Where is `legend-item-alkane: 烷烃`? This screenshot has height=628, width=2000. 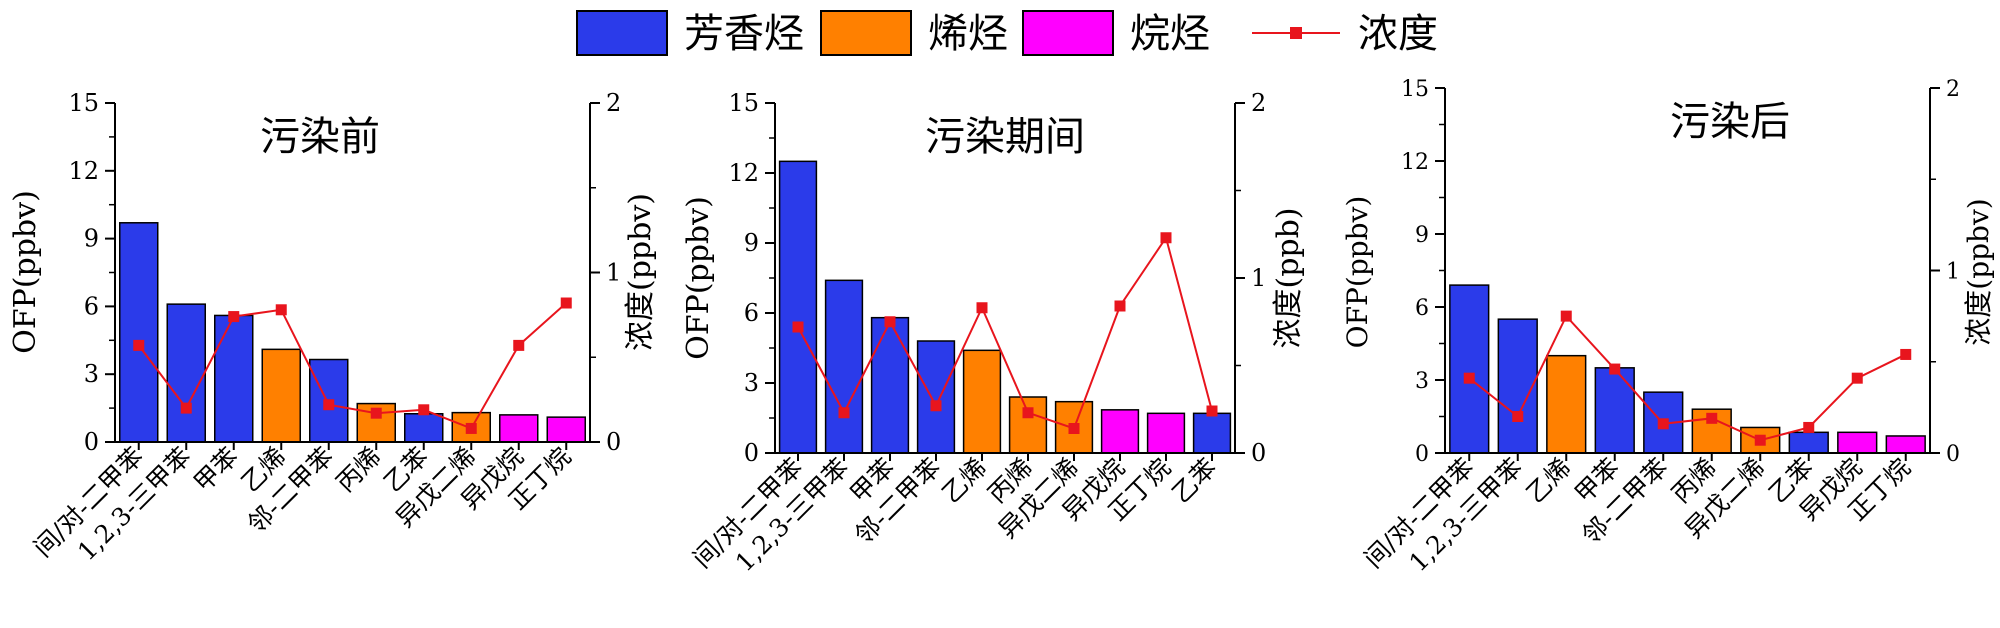
legend-item-alkane: 烷烃 is located at coordinates (1132, 34).